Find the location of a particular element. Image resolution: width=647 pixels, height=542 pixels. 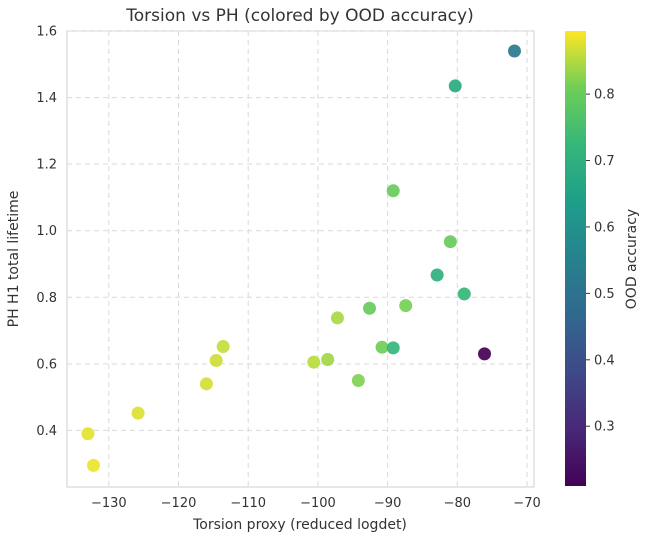

colorbar-tick-label: 0.4 is located at coordinates (604, 360).